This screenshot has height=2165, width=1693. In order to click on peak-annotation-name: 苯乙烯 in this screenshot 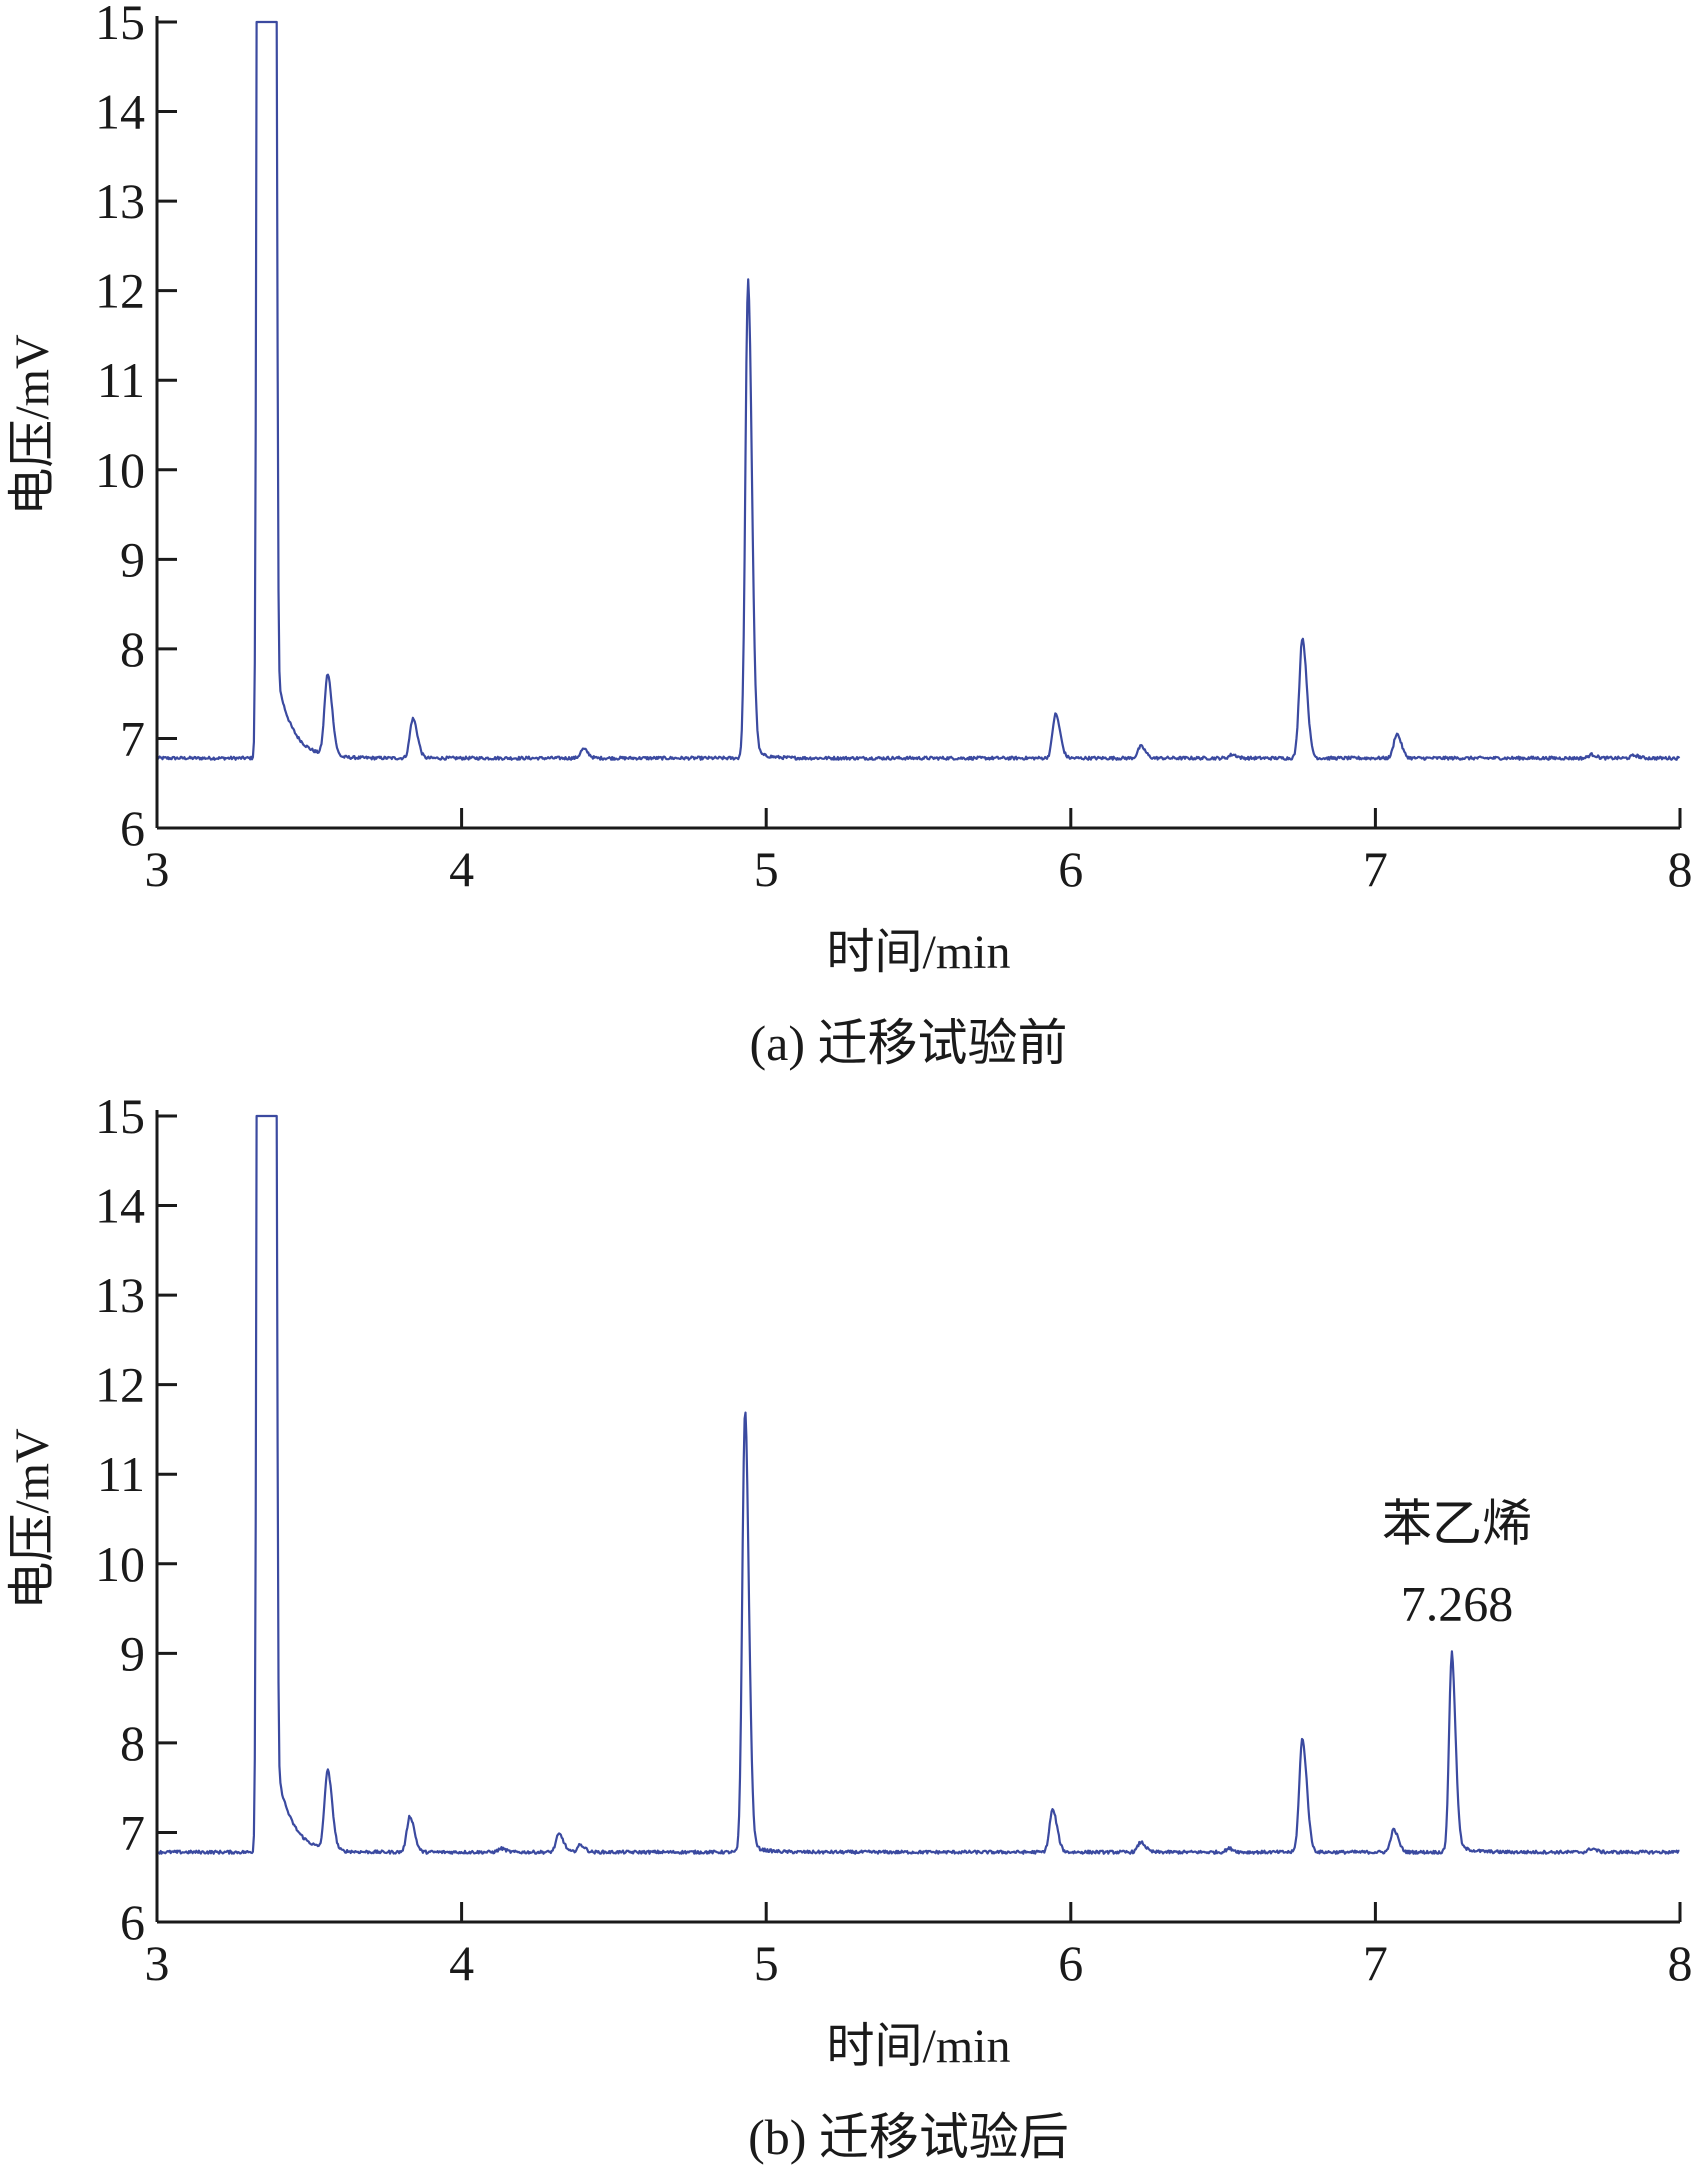, I will do `click(1457, 1523)`.